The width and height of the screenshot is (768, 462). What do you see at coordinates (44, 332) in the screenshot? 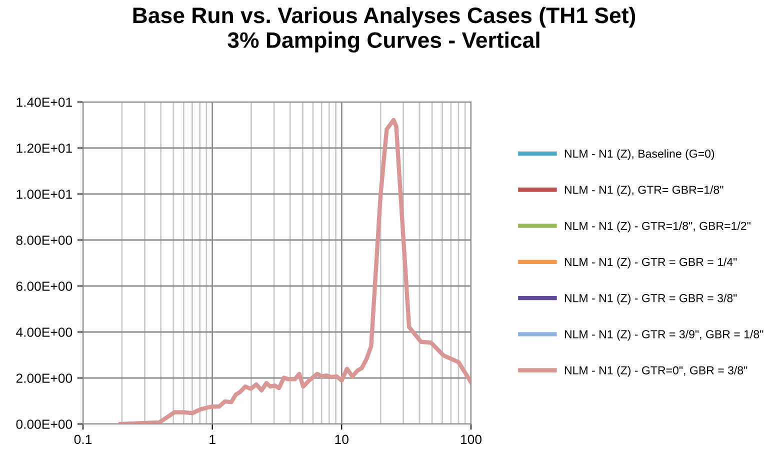
I see `y-tick-label: 4.00E+00` at bounding box center [44, 332].